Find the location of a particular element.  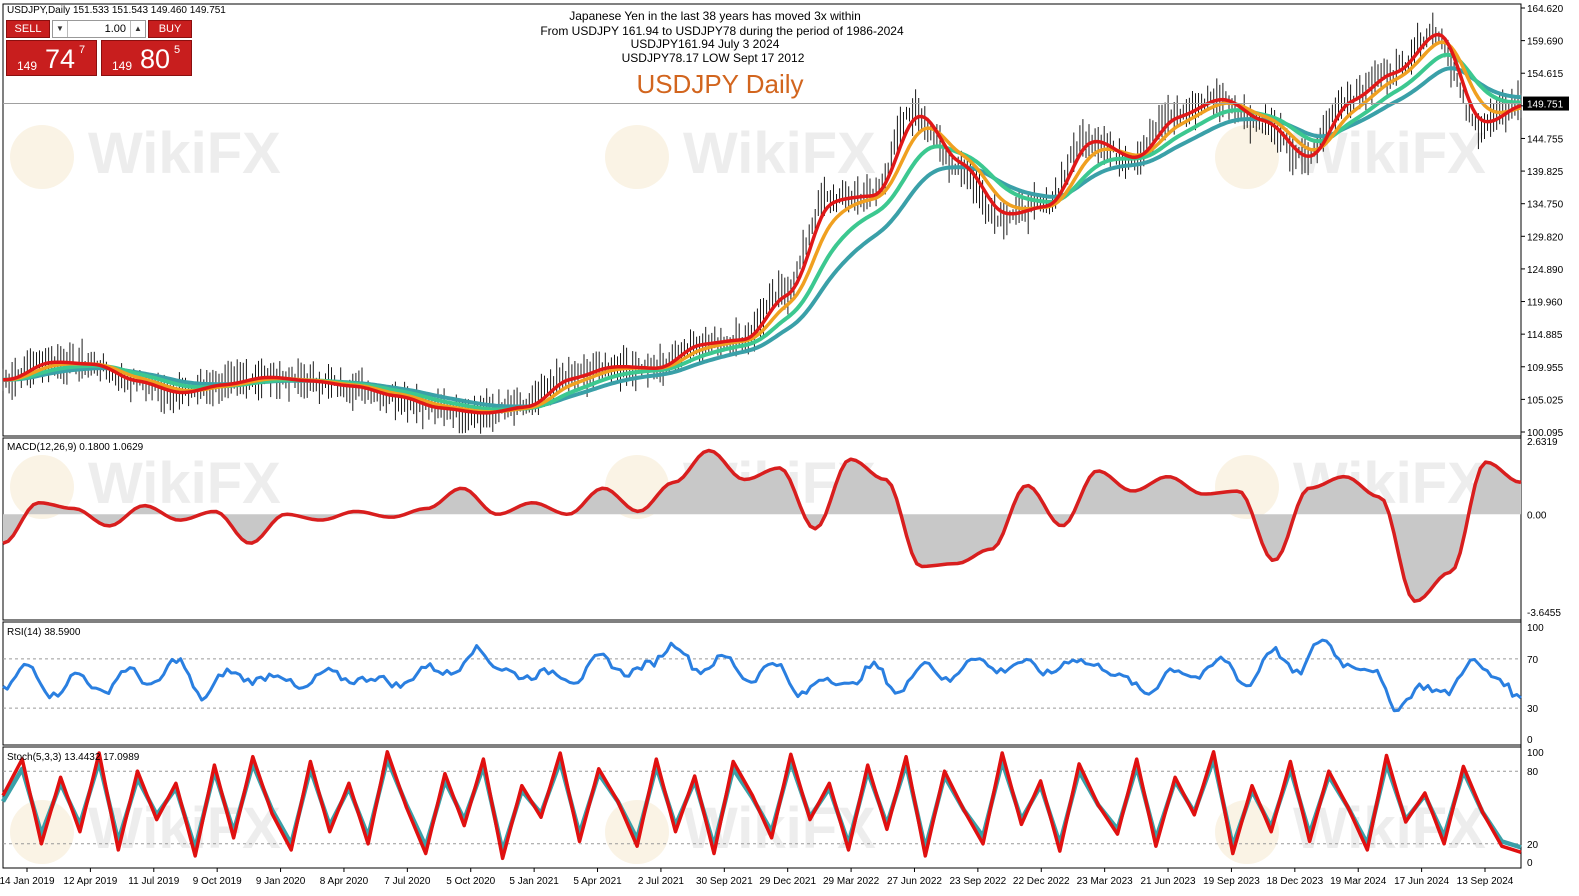

buy-price-button: 149 80 5 is located at coordinates (146, 58).